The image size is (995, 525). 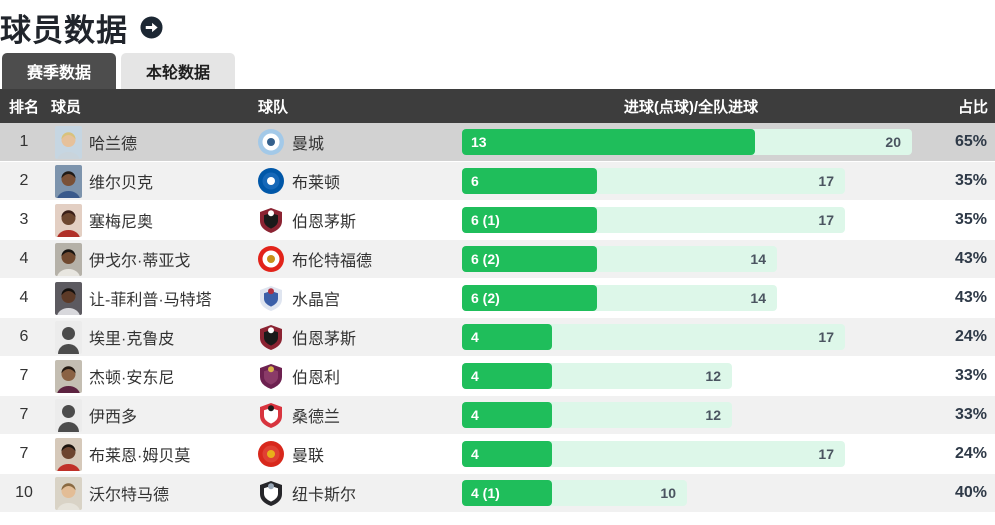 What do you see at coordinates (316, 417) in the screenshot?
I see `team-name: 桑德兰` at bounding box center [316, 417].